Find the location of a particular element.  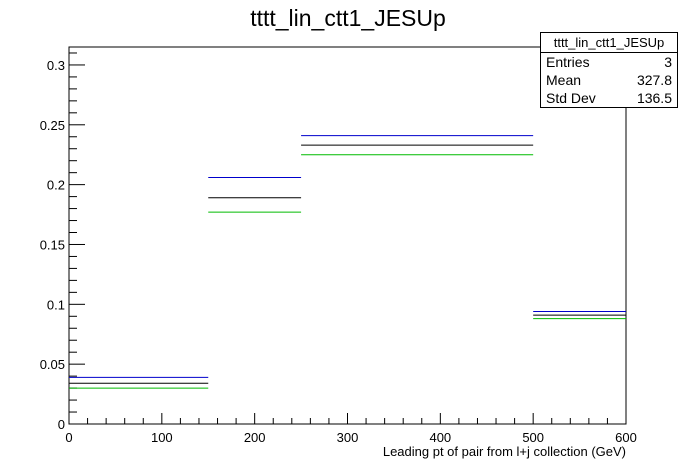

x-tick-label: 200 is located at coordinates (255, 437).